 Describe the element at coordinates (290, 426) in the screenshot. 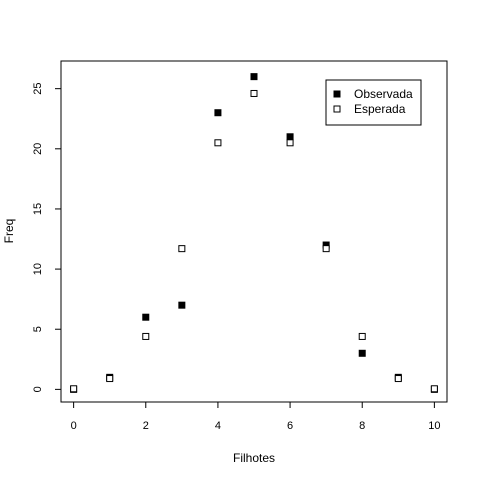

I see `x-tick-label: 6` at that location.